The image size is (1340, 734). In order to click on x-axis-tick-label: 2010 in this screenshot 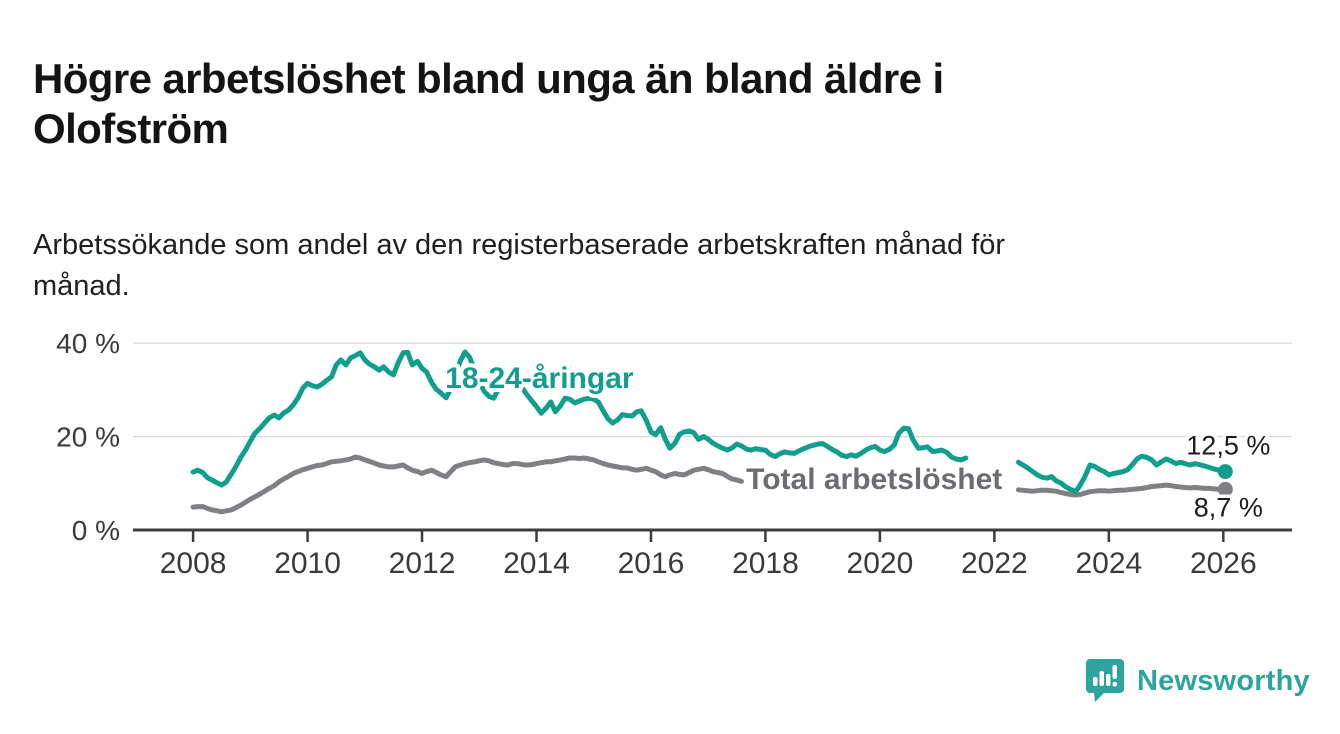, I will do `click(307, 563)`.